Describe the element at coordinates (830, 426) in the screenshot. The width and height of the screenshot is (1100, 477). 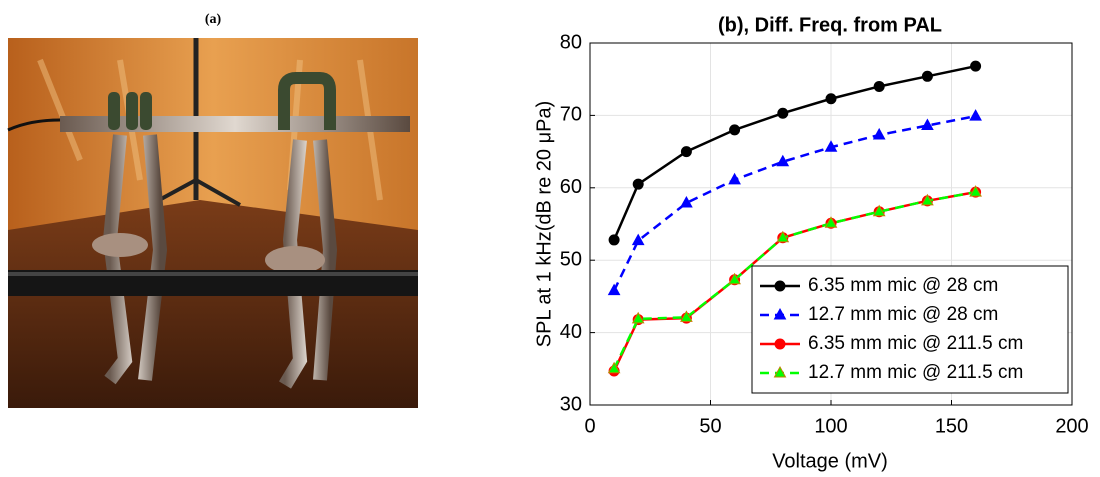
I see `x-tick-label: 100` at that location.